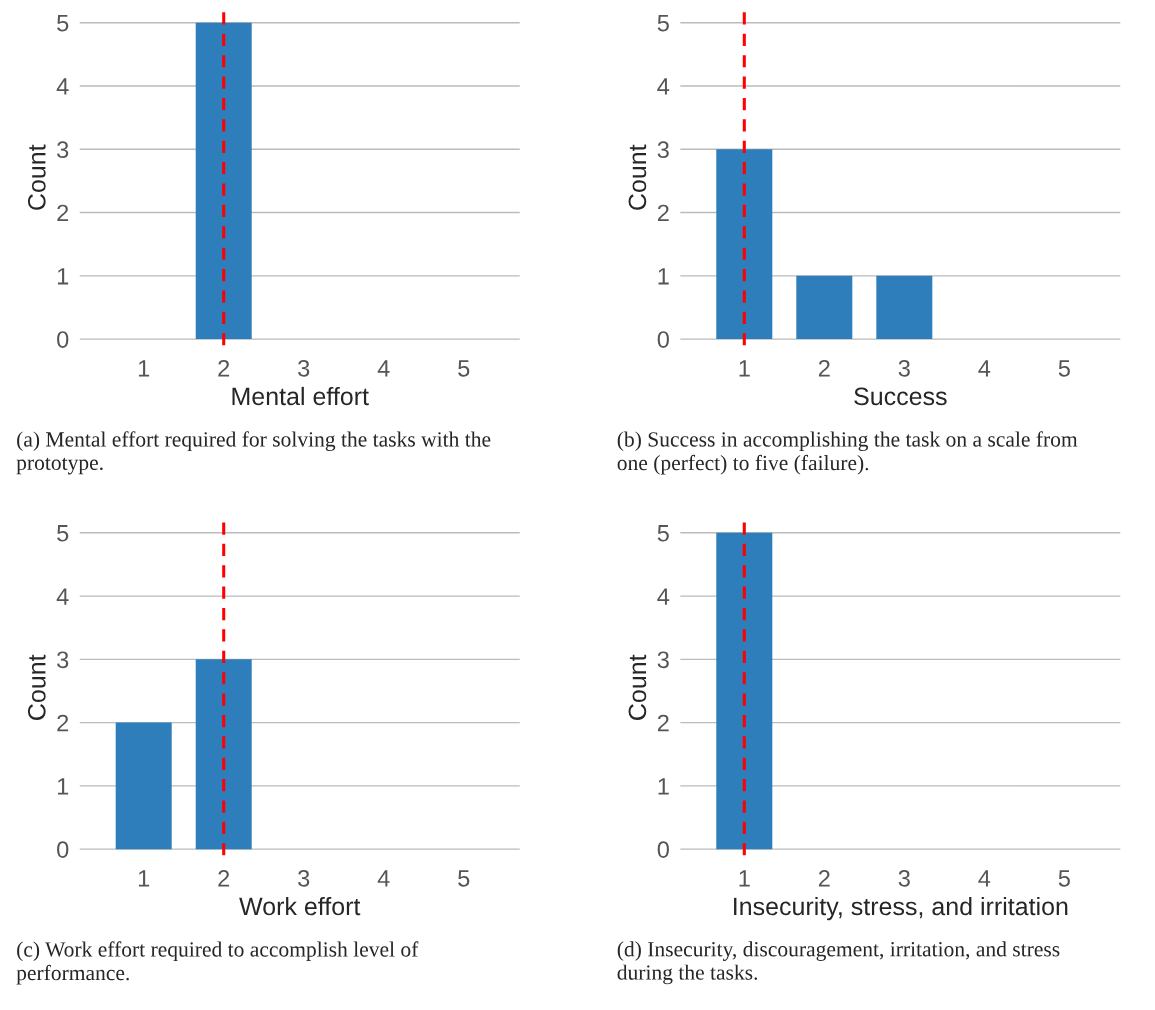  I want to click on x-axis-title: Insecurity, stress, and irritation, so click(901, 908).